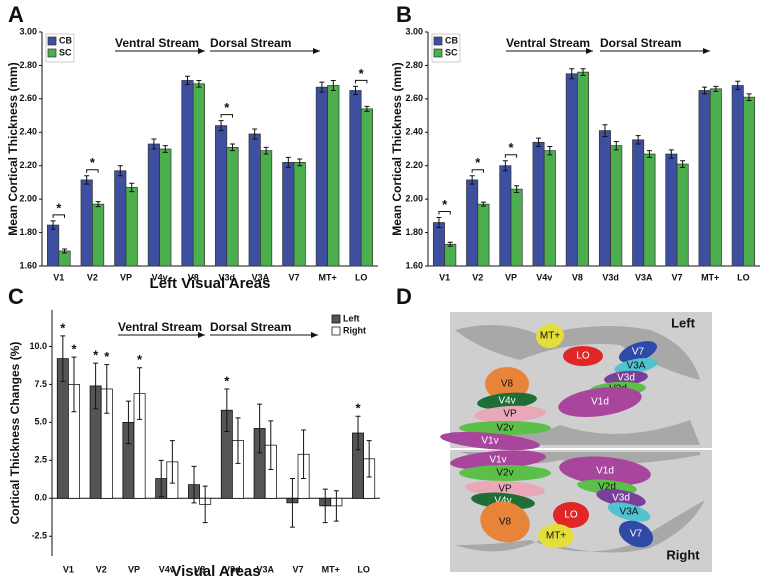 This screenshot has width=764, height=582. I want to click on y-tick-label: 0.0, so click(40, 498).